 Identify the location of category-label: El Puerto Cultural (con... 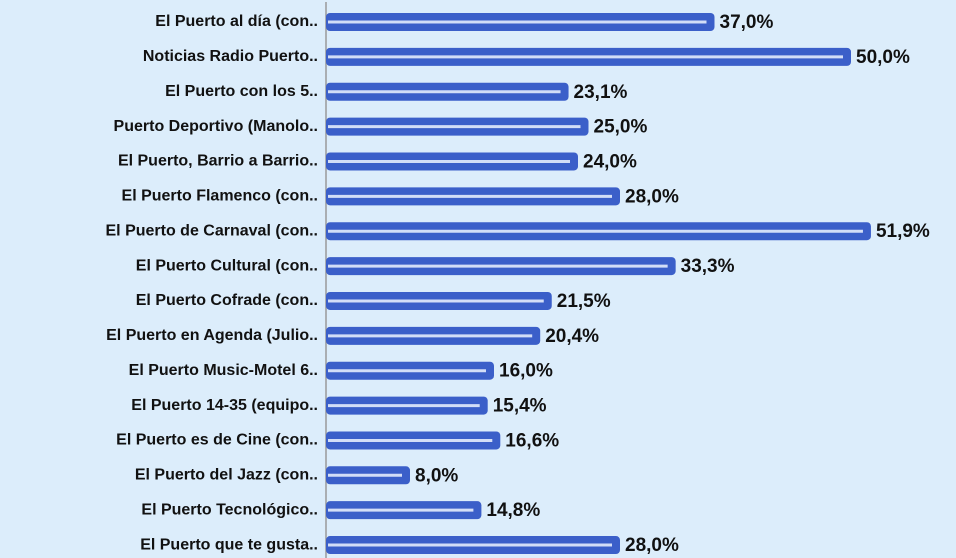
(227, 265).